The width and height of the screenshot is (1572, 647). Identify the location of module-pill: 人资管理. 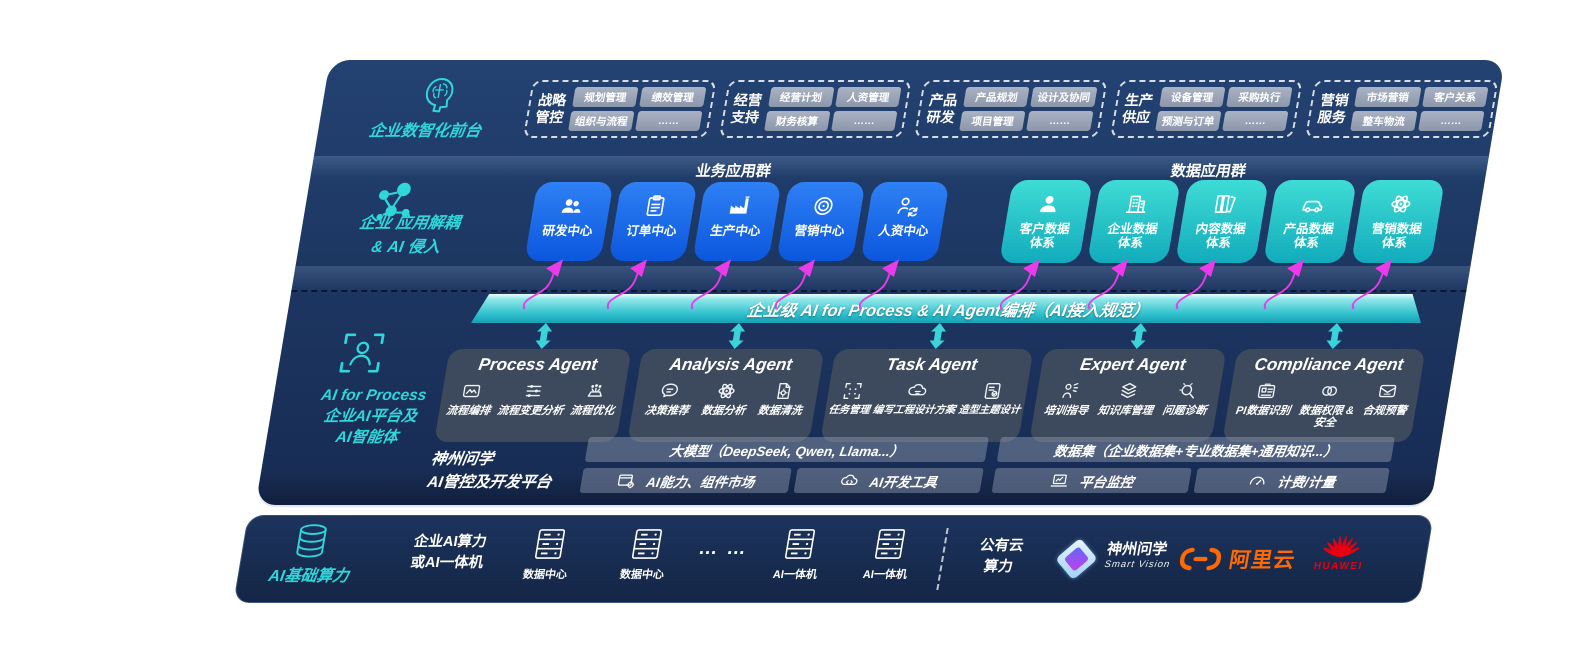
(868, 97).